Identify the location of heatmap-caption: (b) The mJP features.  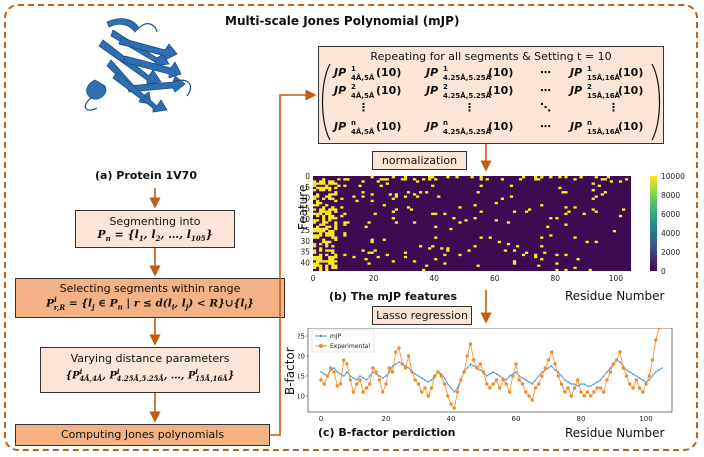
(393, 296).